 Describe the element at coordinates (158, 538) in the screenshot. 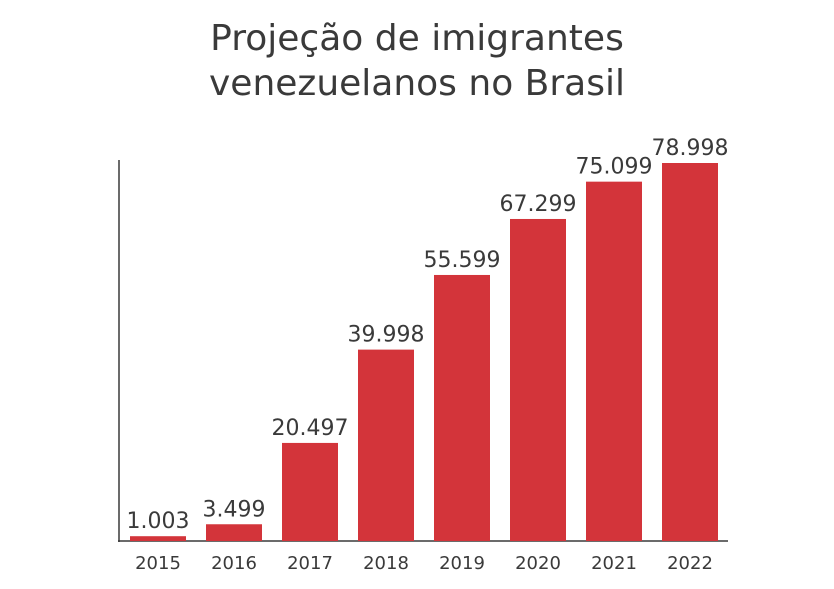

I see `bar-2015` at that location.